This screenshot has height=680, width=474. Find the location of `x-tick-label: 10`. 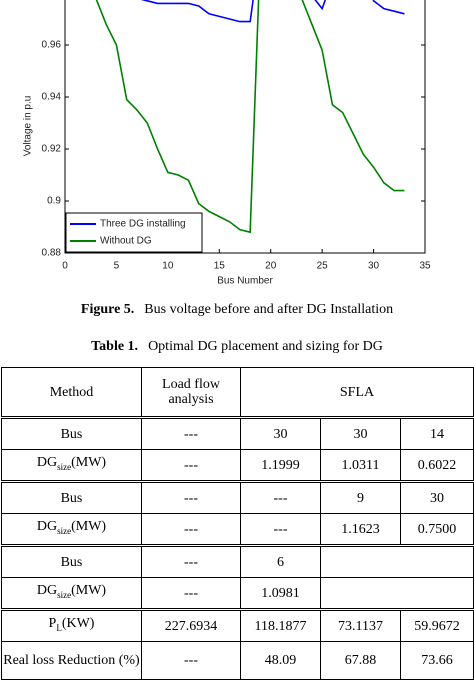

x-tick-label: 10 is located at coordinates (168, 266).